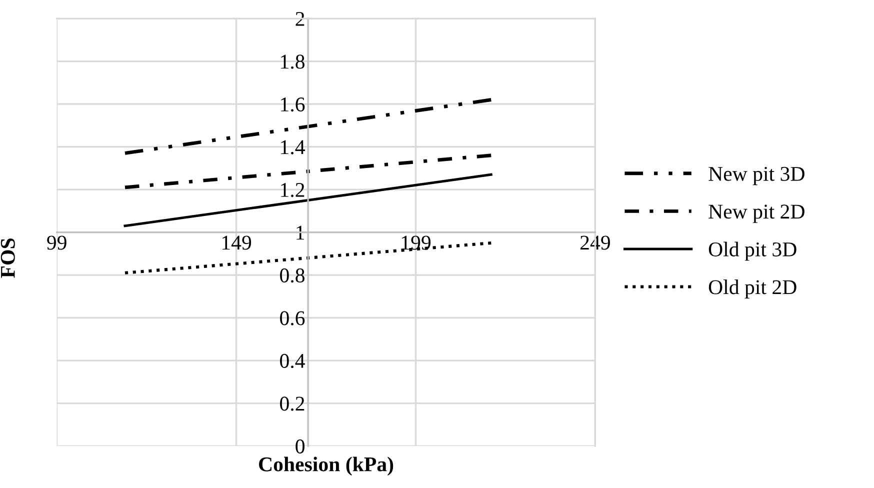  Describe the element at coordinates (752, 251) in the screenshot. I see `legend-label: Old pit 3D` at that location.